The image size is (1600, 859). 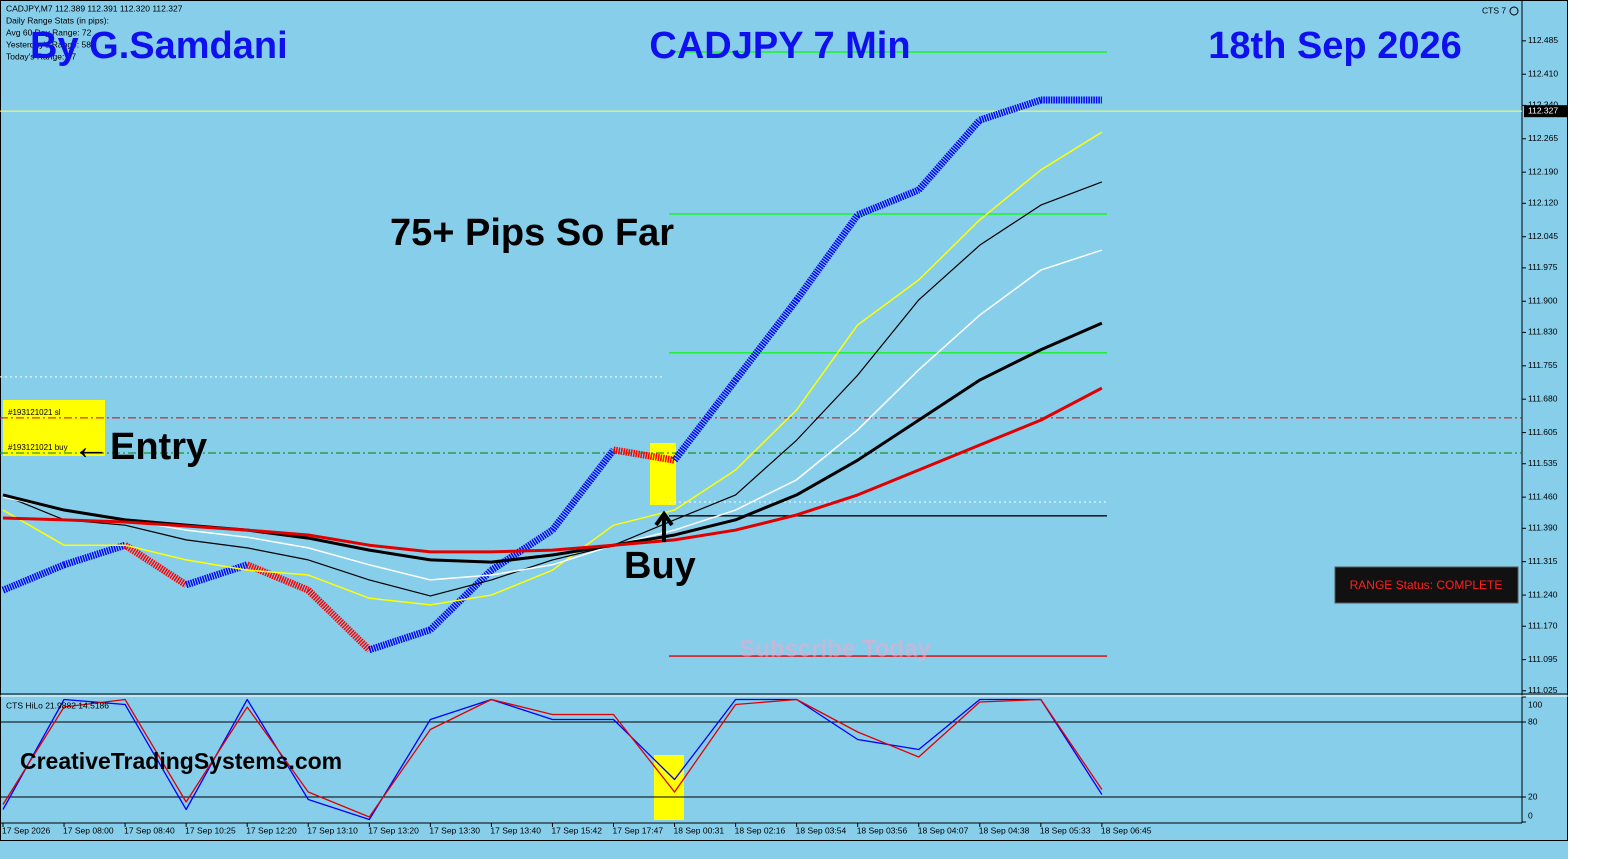 I want to click on x-tick-label: 17 Sep 15:42, so click(x=576, y=830).